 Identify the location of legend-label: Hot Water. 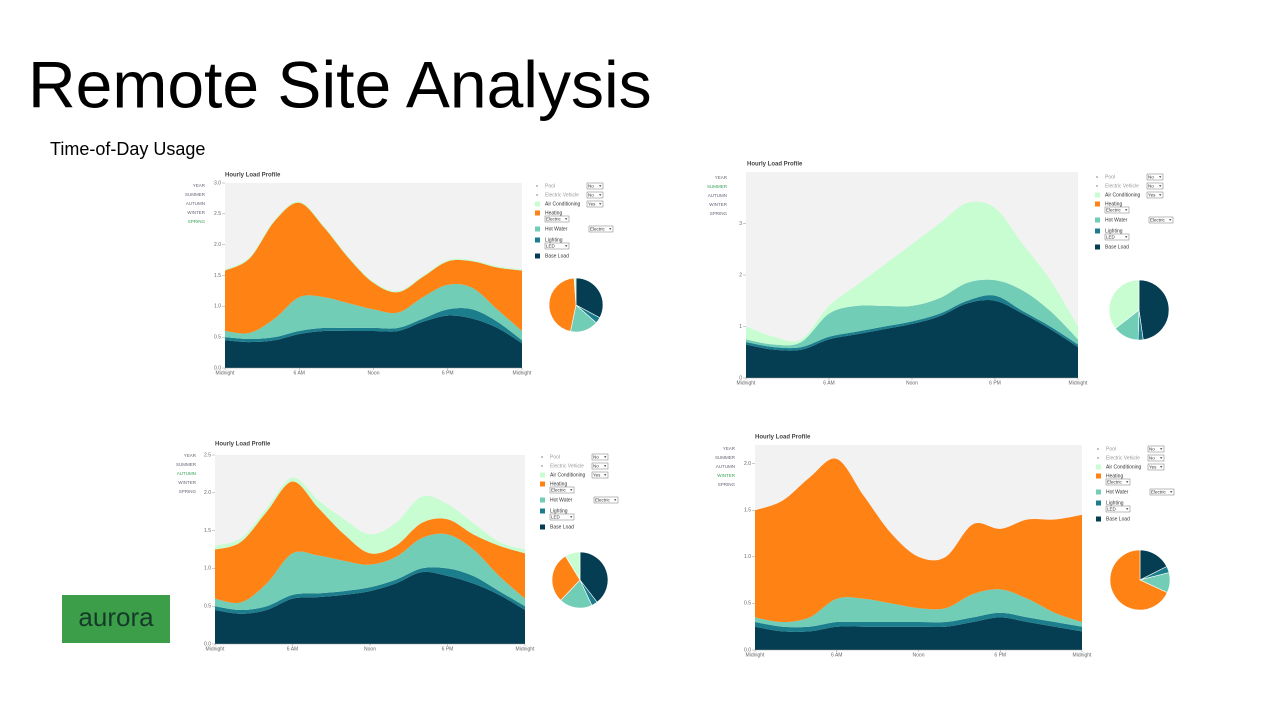
(1117, 492).